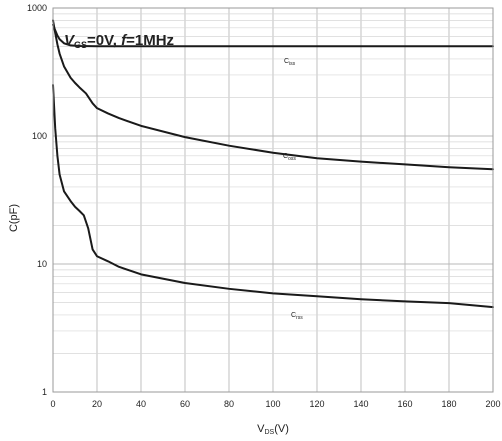  I want to click on series-label-crss-main: C, so click(293, 315).